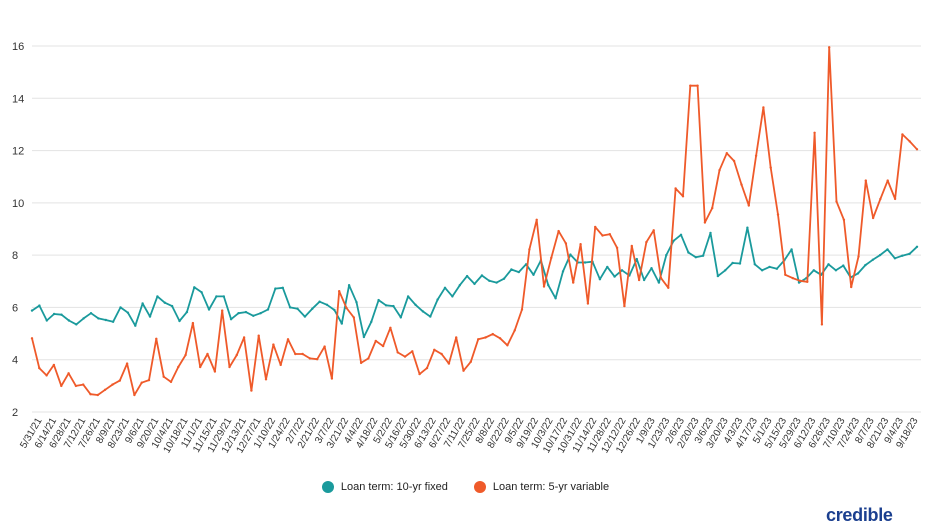  What do you see at coordinates (541, 487) in the screenshot?
I see `legend-item-5yr-variable: Loan term: 5-yr variable` at bounding box center [541, 487].